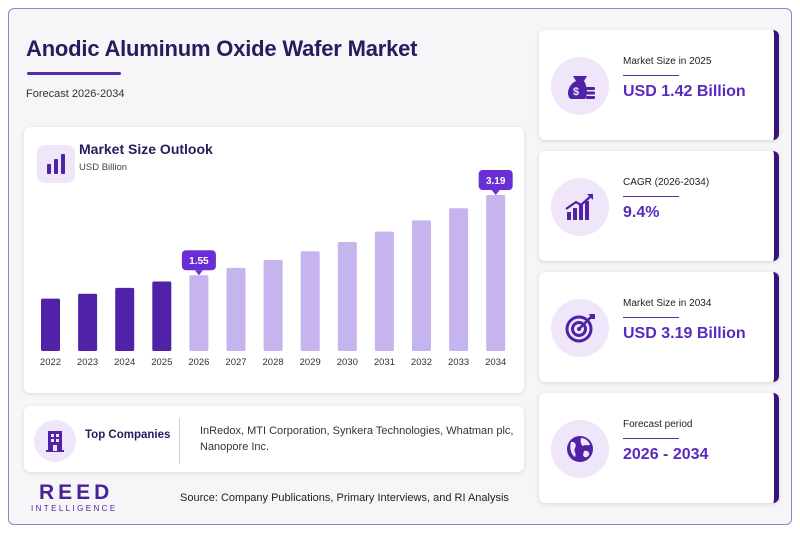 This screenshot has height=533, width=800. I want to click on data-label-2034: 3.19, so click(495, 182).